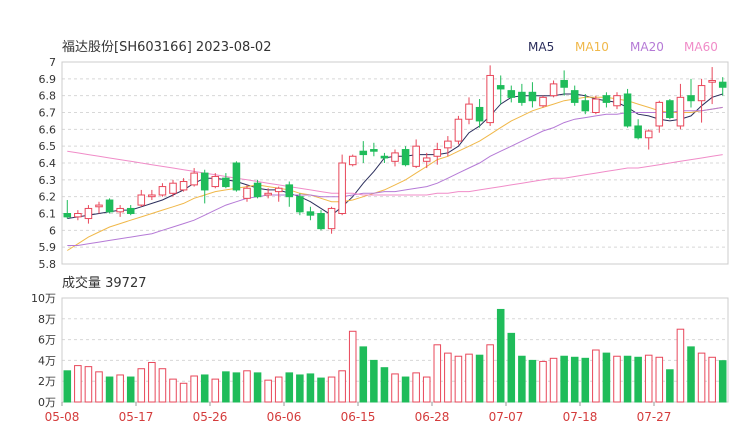  What do you see at coordinates (432, 417) in the screenshot?
I see `date-tick-label: 06-28` at bounding box center [432, 417].